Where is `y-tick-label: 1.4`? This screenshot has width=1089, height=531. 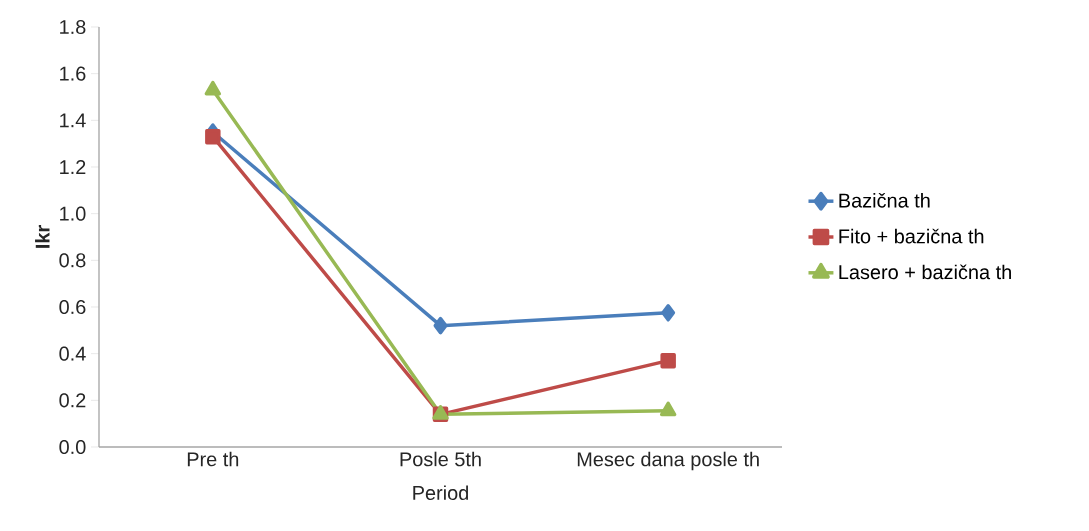
y-tick-label: 1.4 is located at coordinates (73, 120).